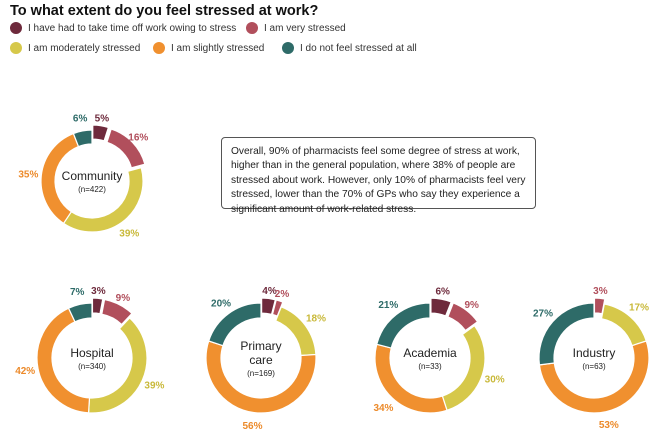 Image resolution: width=660 pixels, height=439 pixels. I want to click on academia-sample-size: (n=33), so click(430, 366).